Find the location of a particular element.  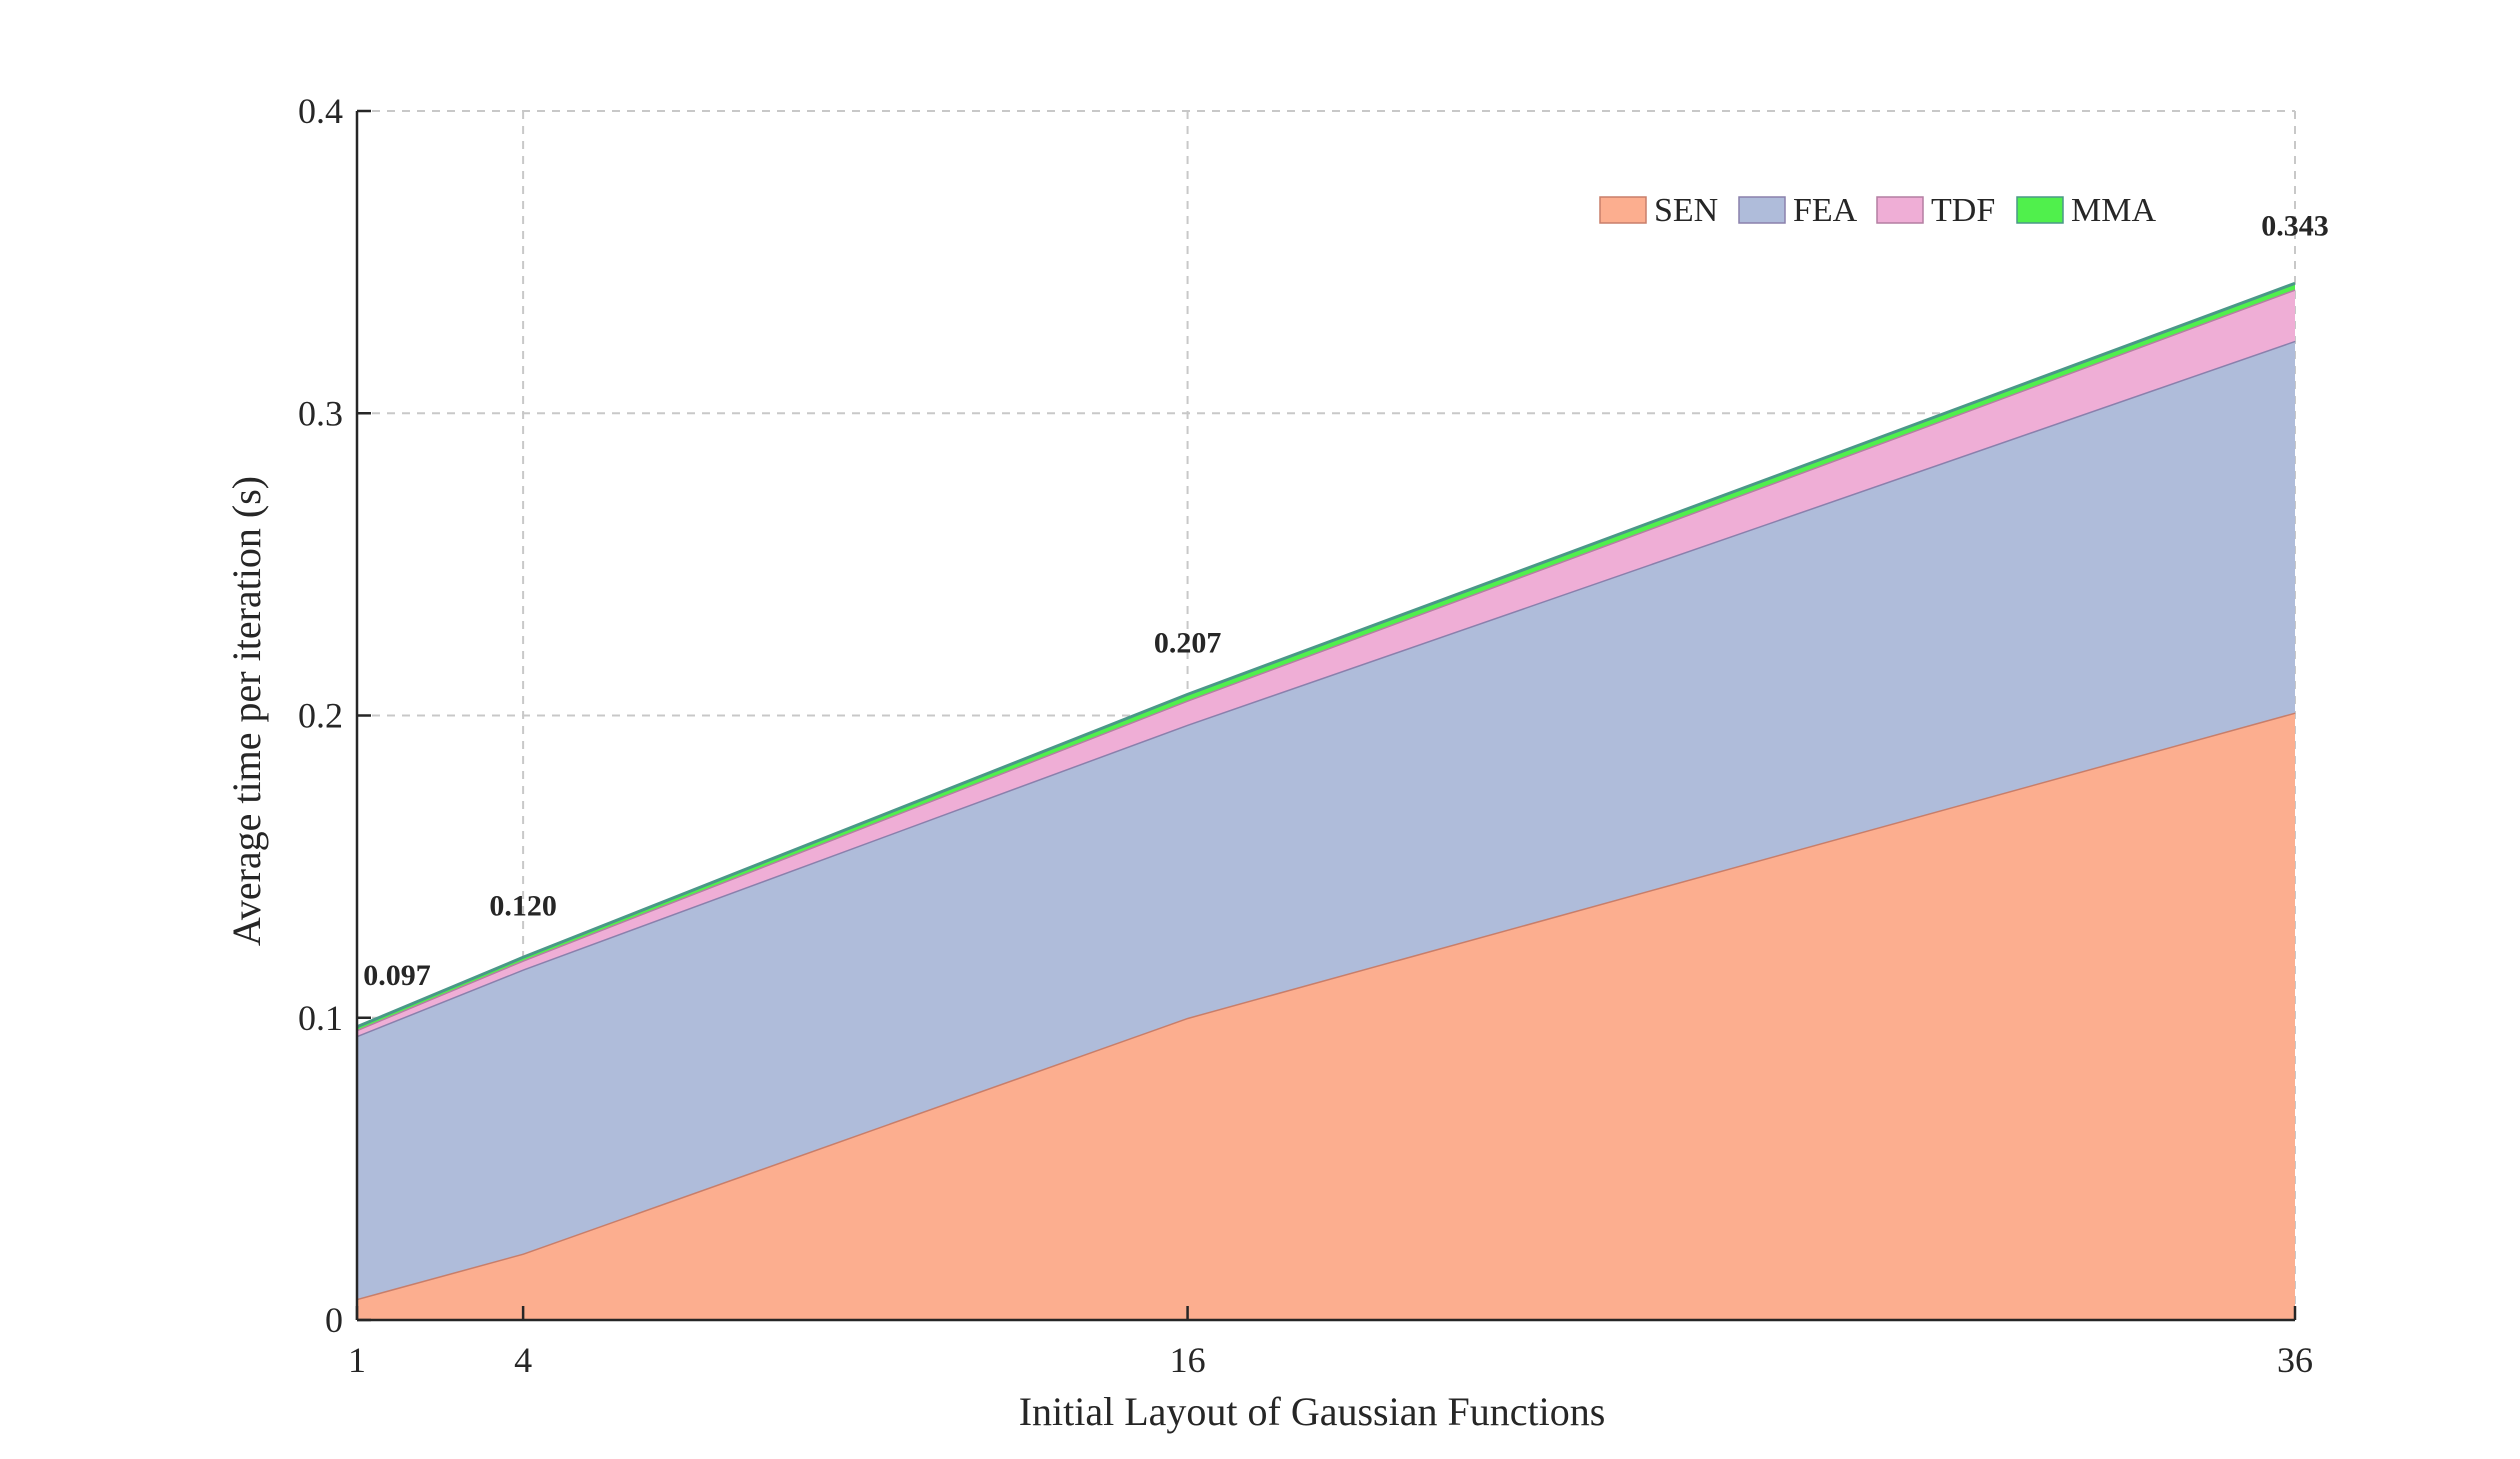

x-tick-label: 36 is located at coordinates (2295, 1360).